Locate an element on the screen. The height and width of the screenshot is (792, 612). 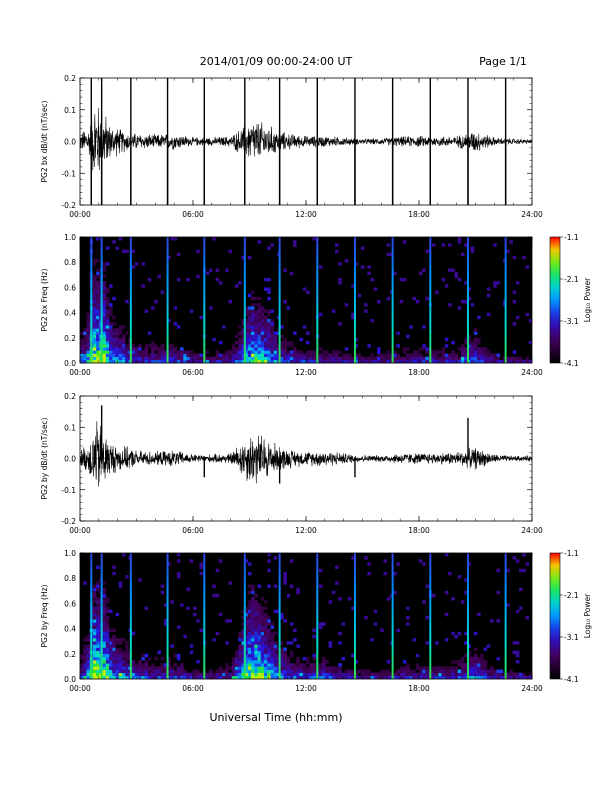
y-tick-label: -0.1 is located at coordinates (68, 490).